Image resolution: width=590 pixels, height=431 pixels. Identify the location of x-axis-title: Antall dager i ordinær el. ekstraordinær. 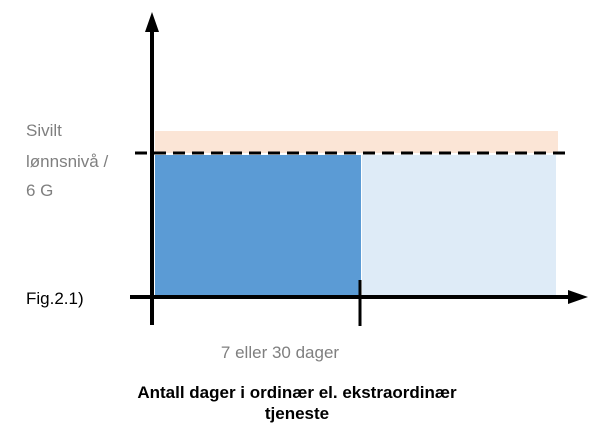
(297, 392).